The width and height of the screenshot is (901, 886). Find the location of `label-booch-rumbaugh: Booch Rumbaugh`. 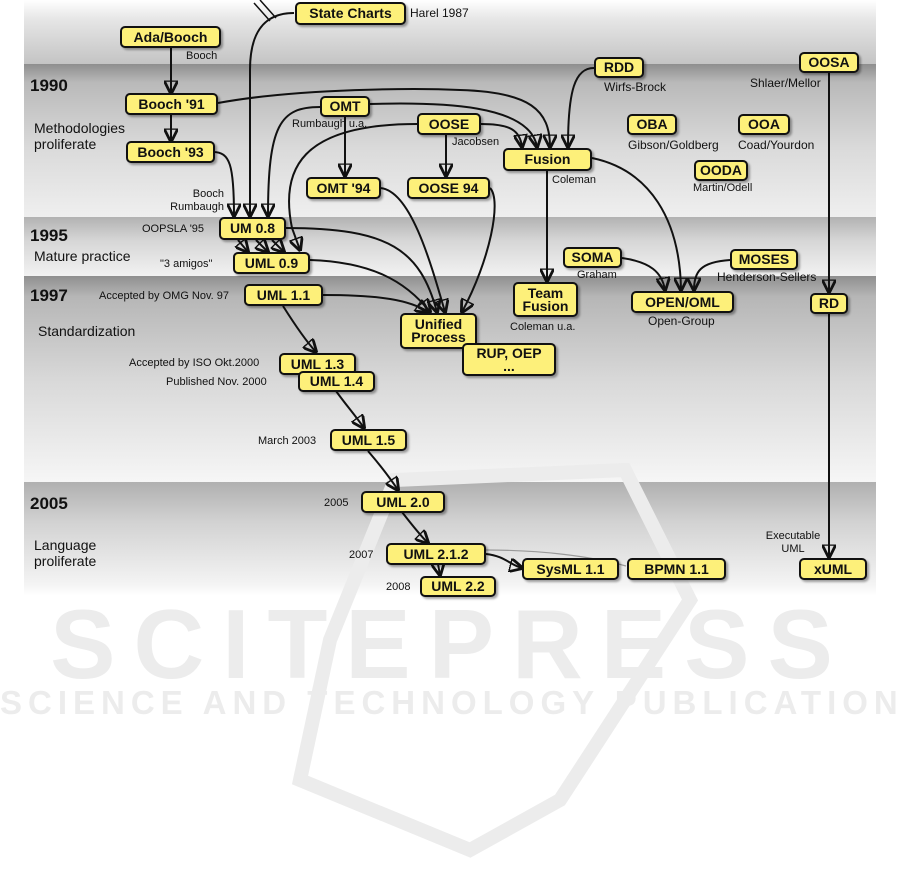

label-booch-rumbaugh: Booch Rumbaugh is located at coordinates (197, 200).